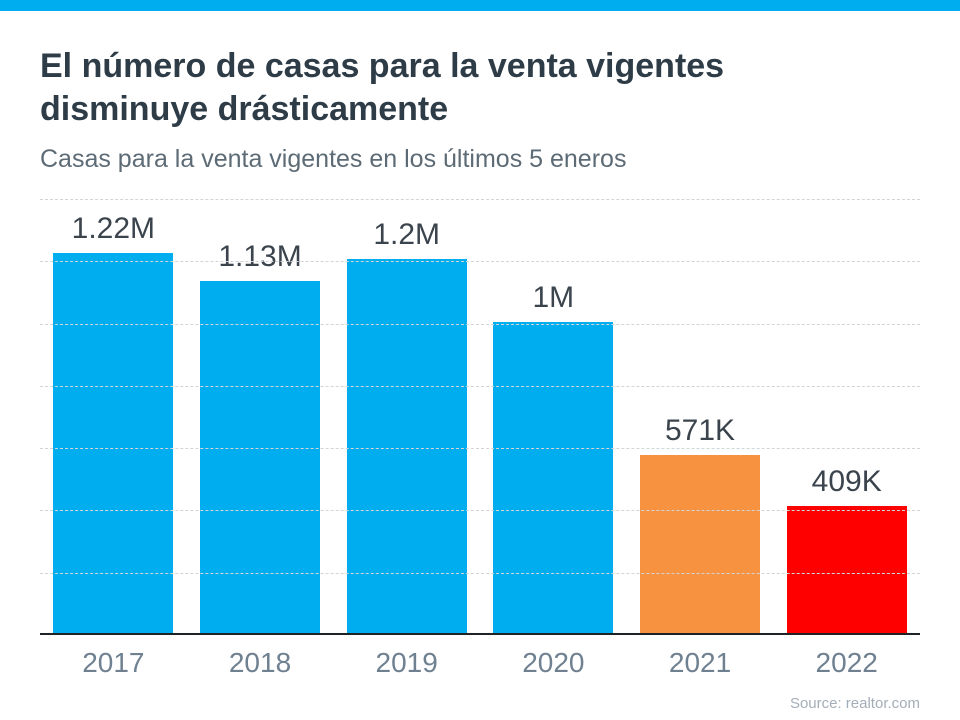 The image size is (960, 720). Describe the element at coordinates (406, 662) in the screenshot. I see `x-axis-label-2019: 2019` at that location.